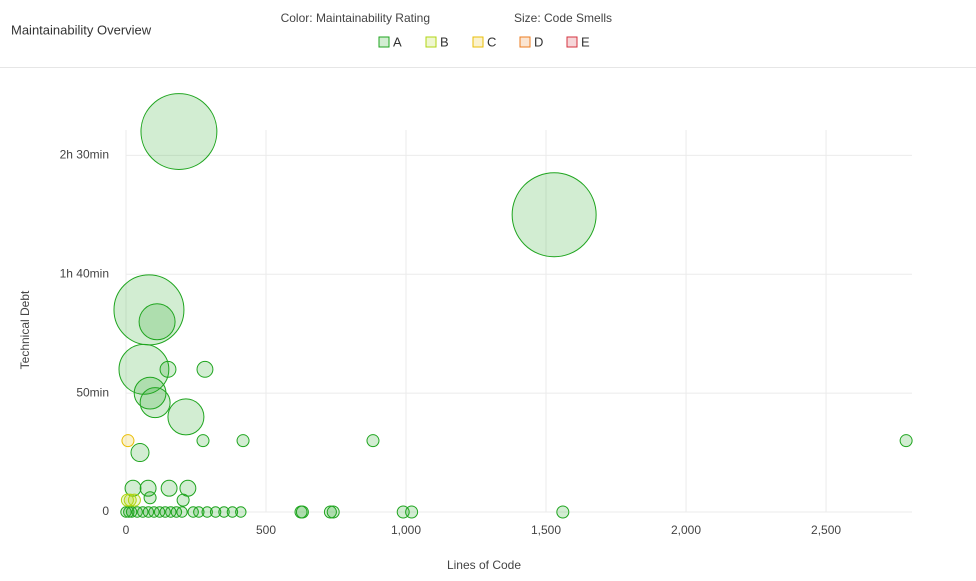 The height and width of the screenshot is (581, 976). Describe the element at coordinates (686, 530) in the screenshot. I see `x-tick-label: 2,000` at that location.